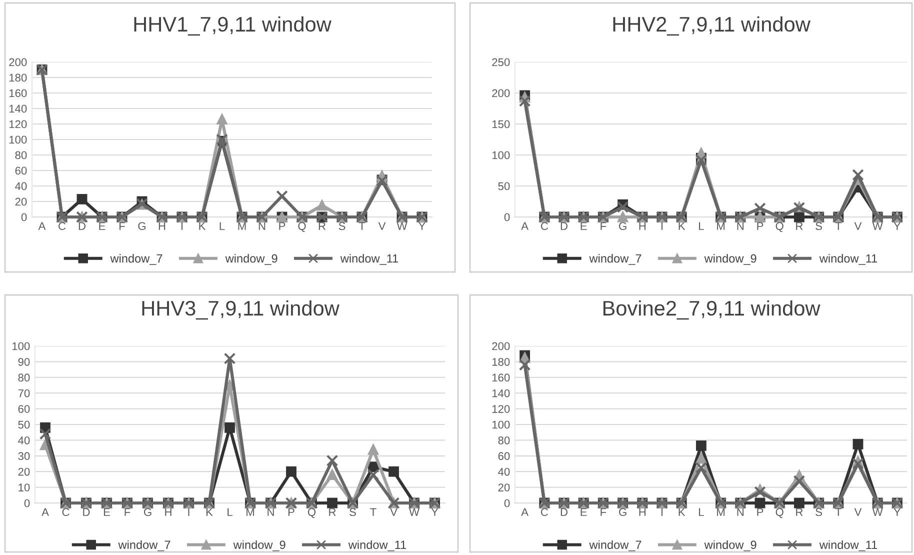 Image resolution: width=914 pixels, height=555 pixels. I want to click on y-tick-label: 60, so click(504, 456).